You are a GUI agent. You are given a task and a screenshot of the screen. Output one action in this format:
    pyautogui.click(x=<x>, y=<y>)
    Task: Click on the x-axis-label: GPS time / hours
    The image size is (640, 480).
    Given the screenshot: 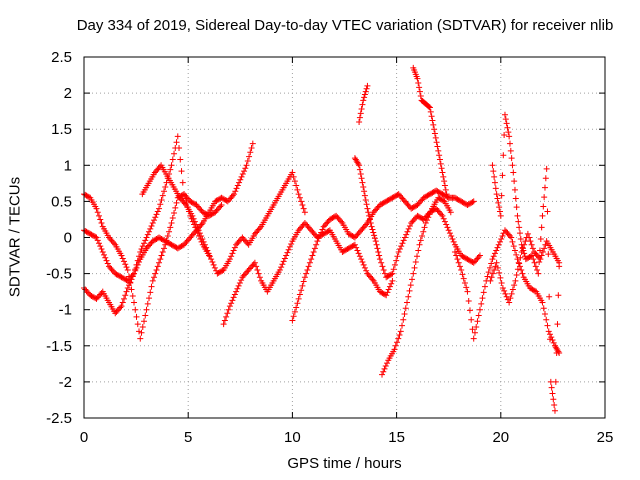 What is the action you would take?
    pyautogui.click(x=344, y=463)
    